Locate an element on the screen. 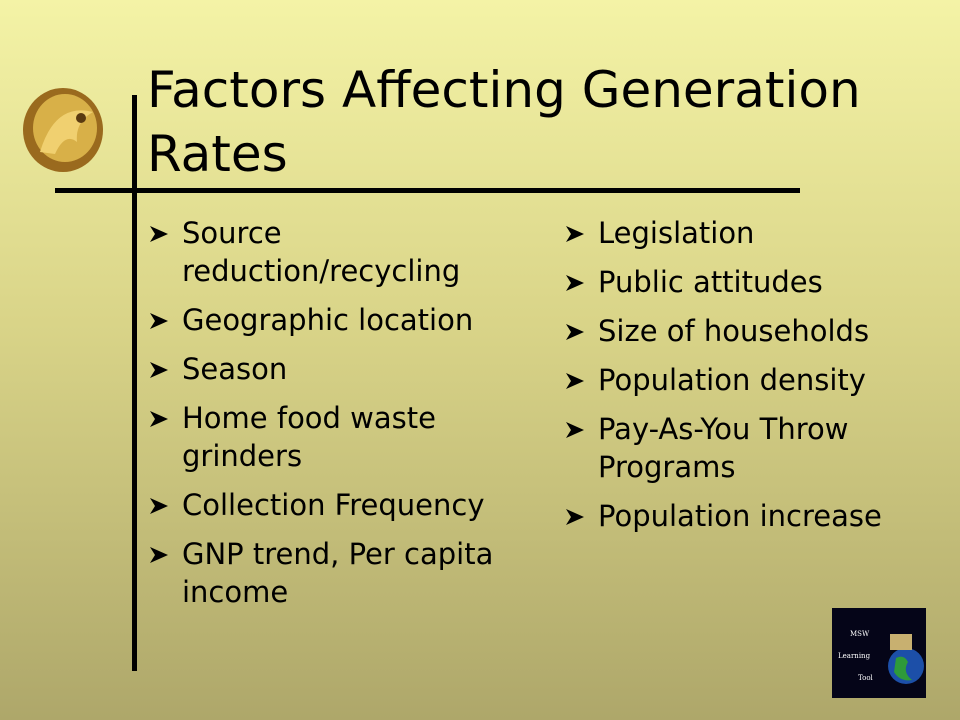 The image size is (960, 720). bullet-text: GNP trend, Per capita income is located at coordinates (338, 573).